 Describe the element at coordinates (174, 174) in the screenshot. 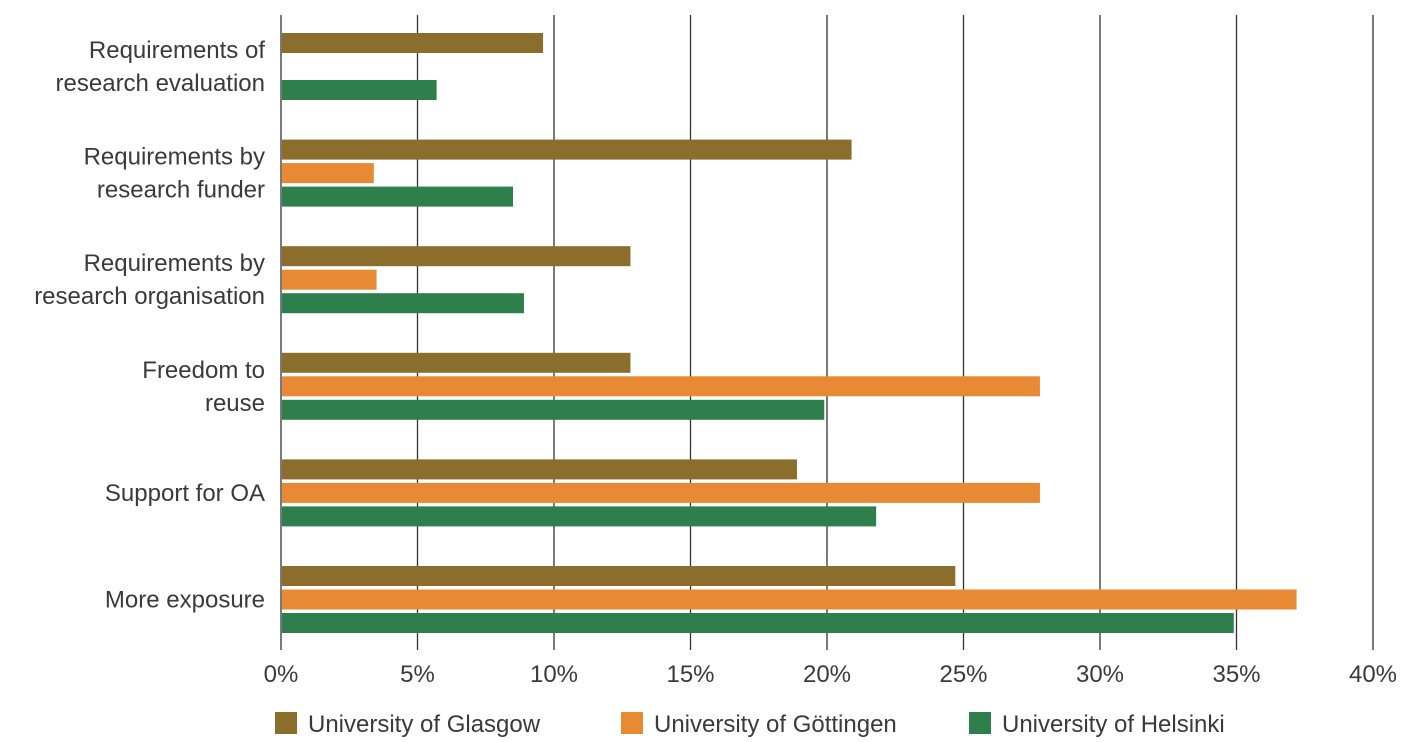

I see `category-label: Requirements by research funder` at that location.